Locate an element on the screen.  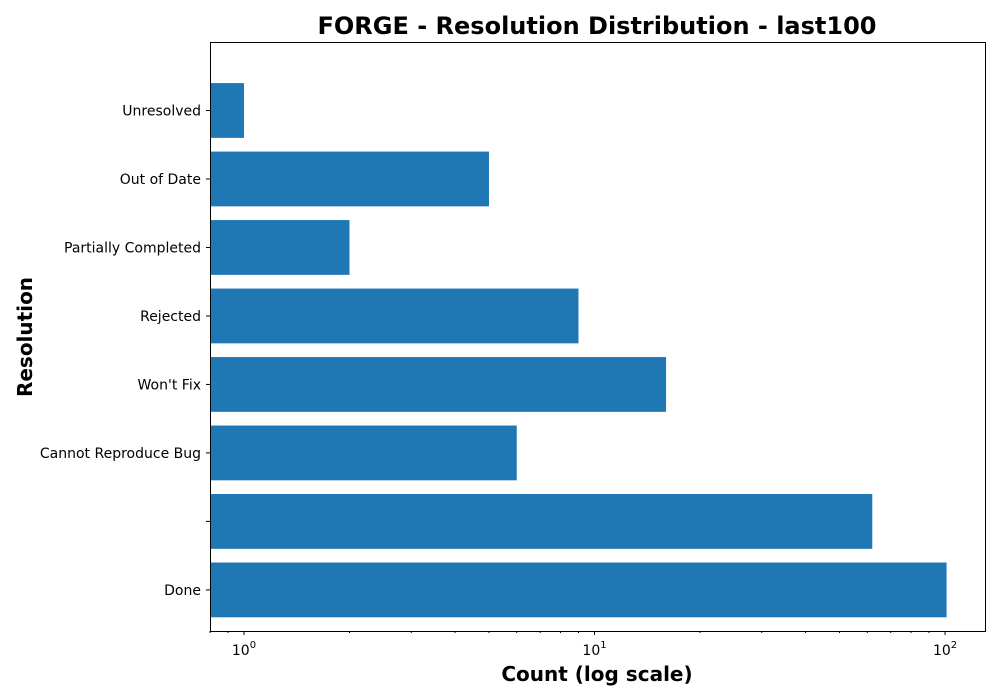
bar-out-of-date is located at coordinates (349, 179).